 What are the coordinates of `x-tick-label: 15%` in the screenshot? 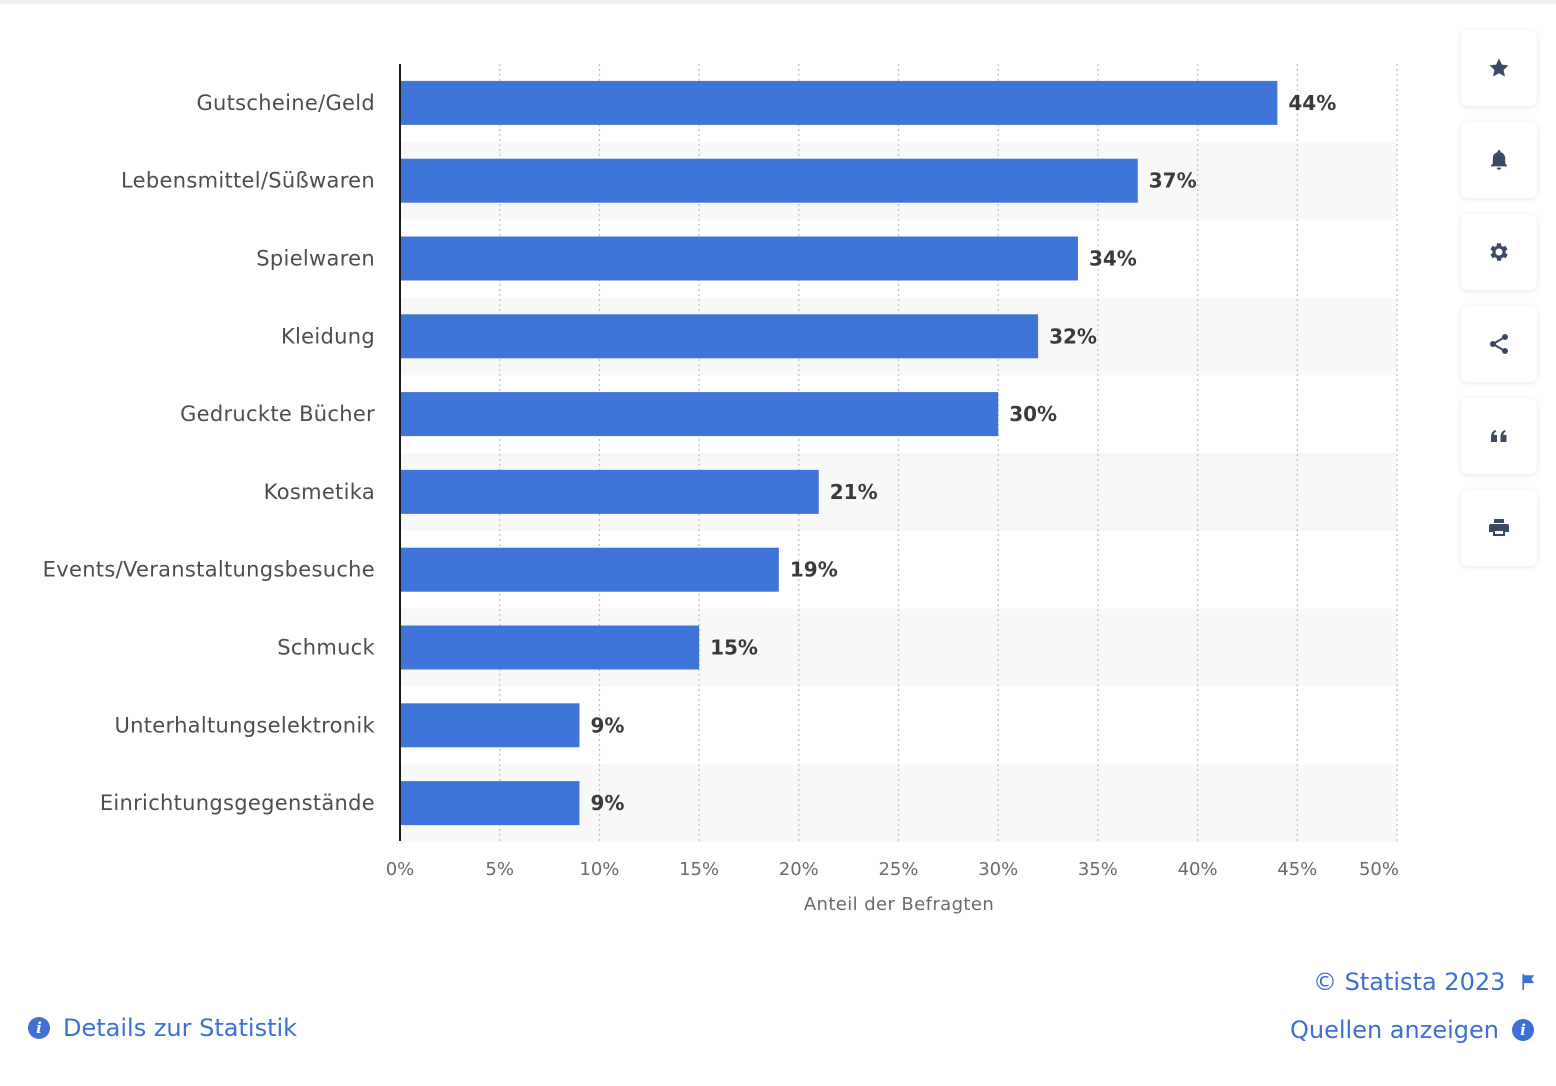 It's located at (699, 869).